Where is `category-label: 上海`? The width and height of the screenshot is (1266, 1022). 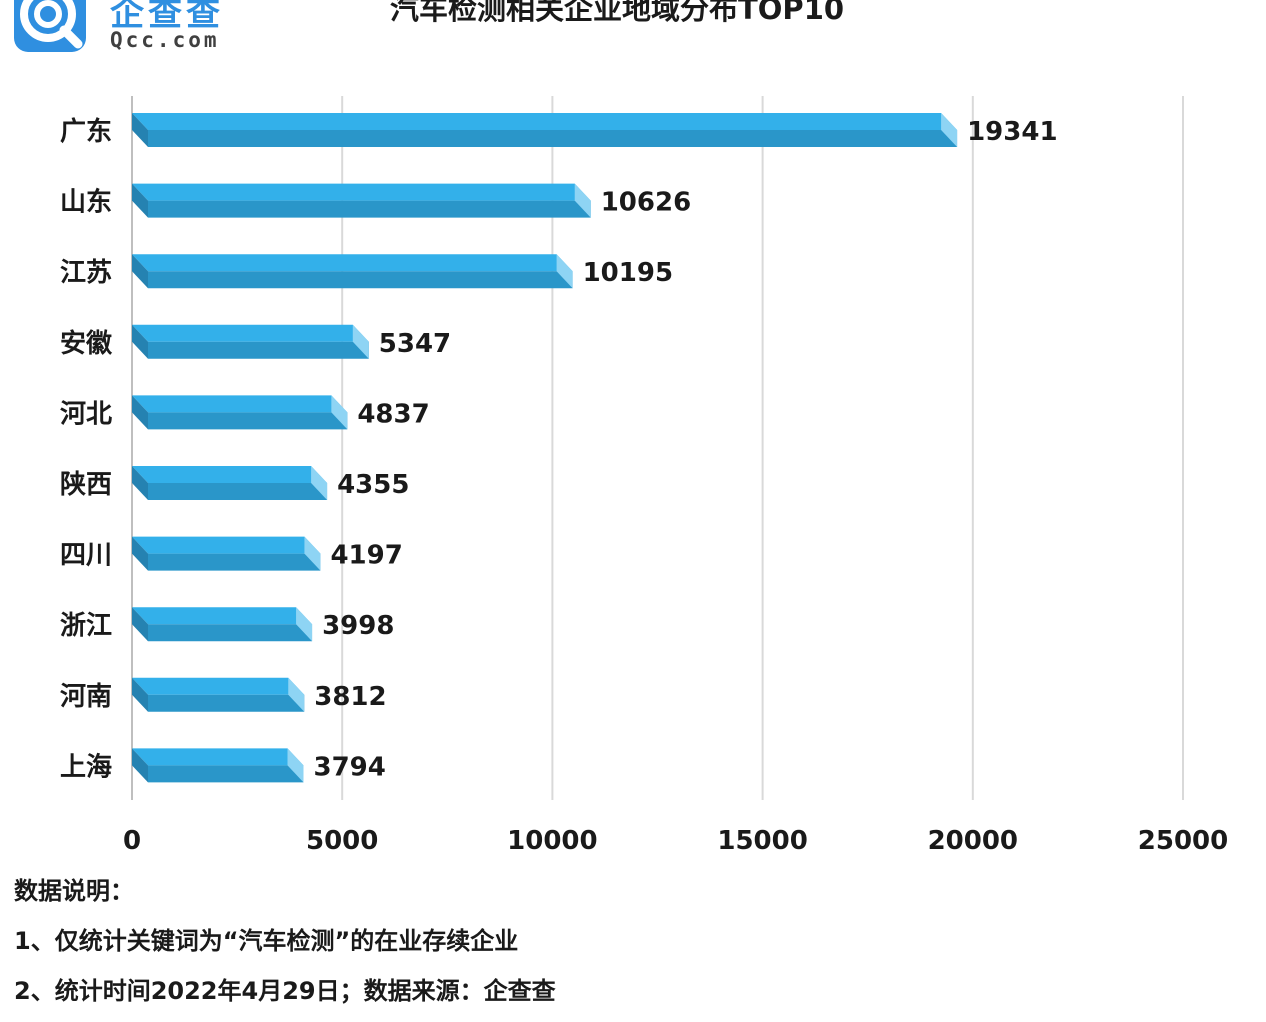
category-label: 上海 is located at coordinates (86, 767).